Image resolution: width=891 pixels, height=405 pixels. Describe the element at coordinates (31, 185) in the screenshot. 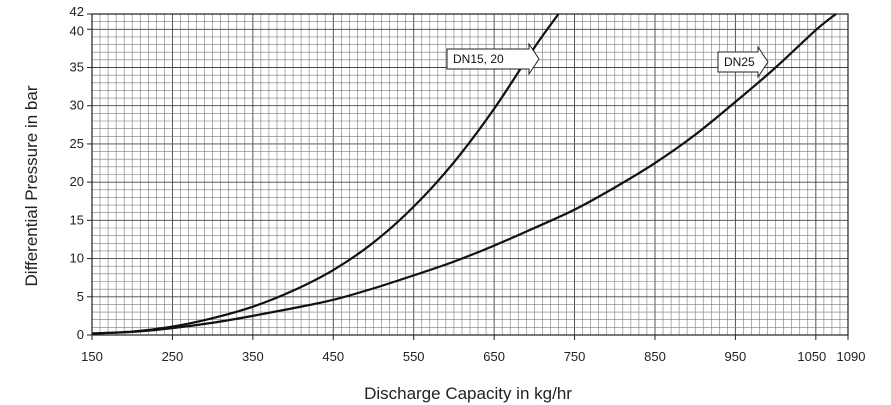

I see `y-axis-title: Differential Pressure in bar` at that location.